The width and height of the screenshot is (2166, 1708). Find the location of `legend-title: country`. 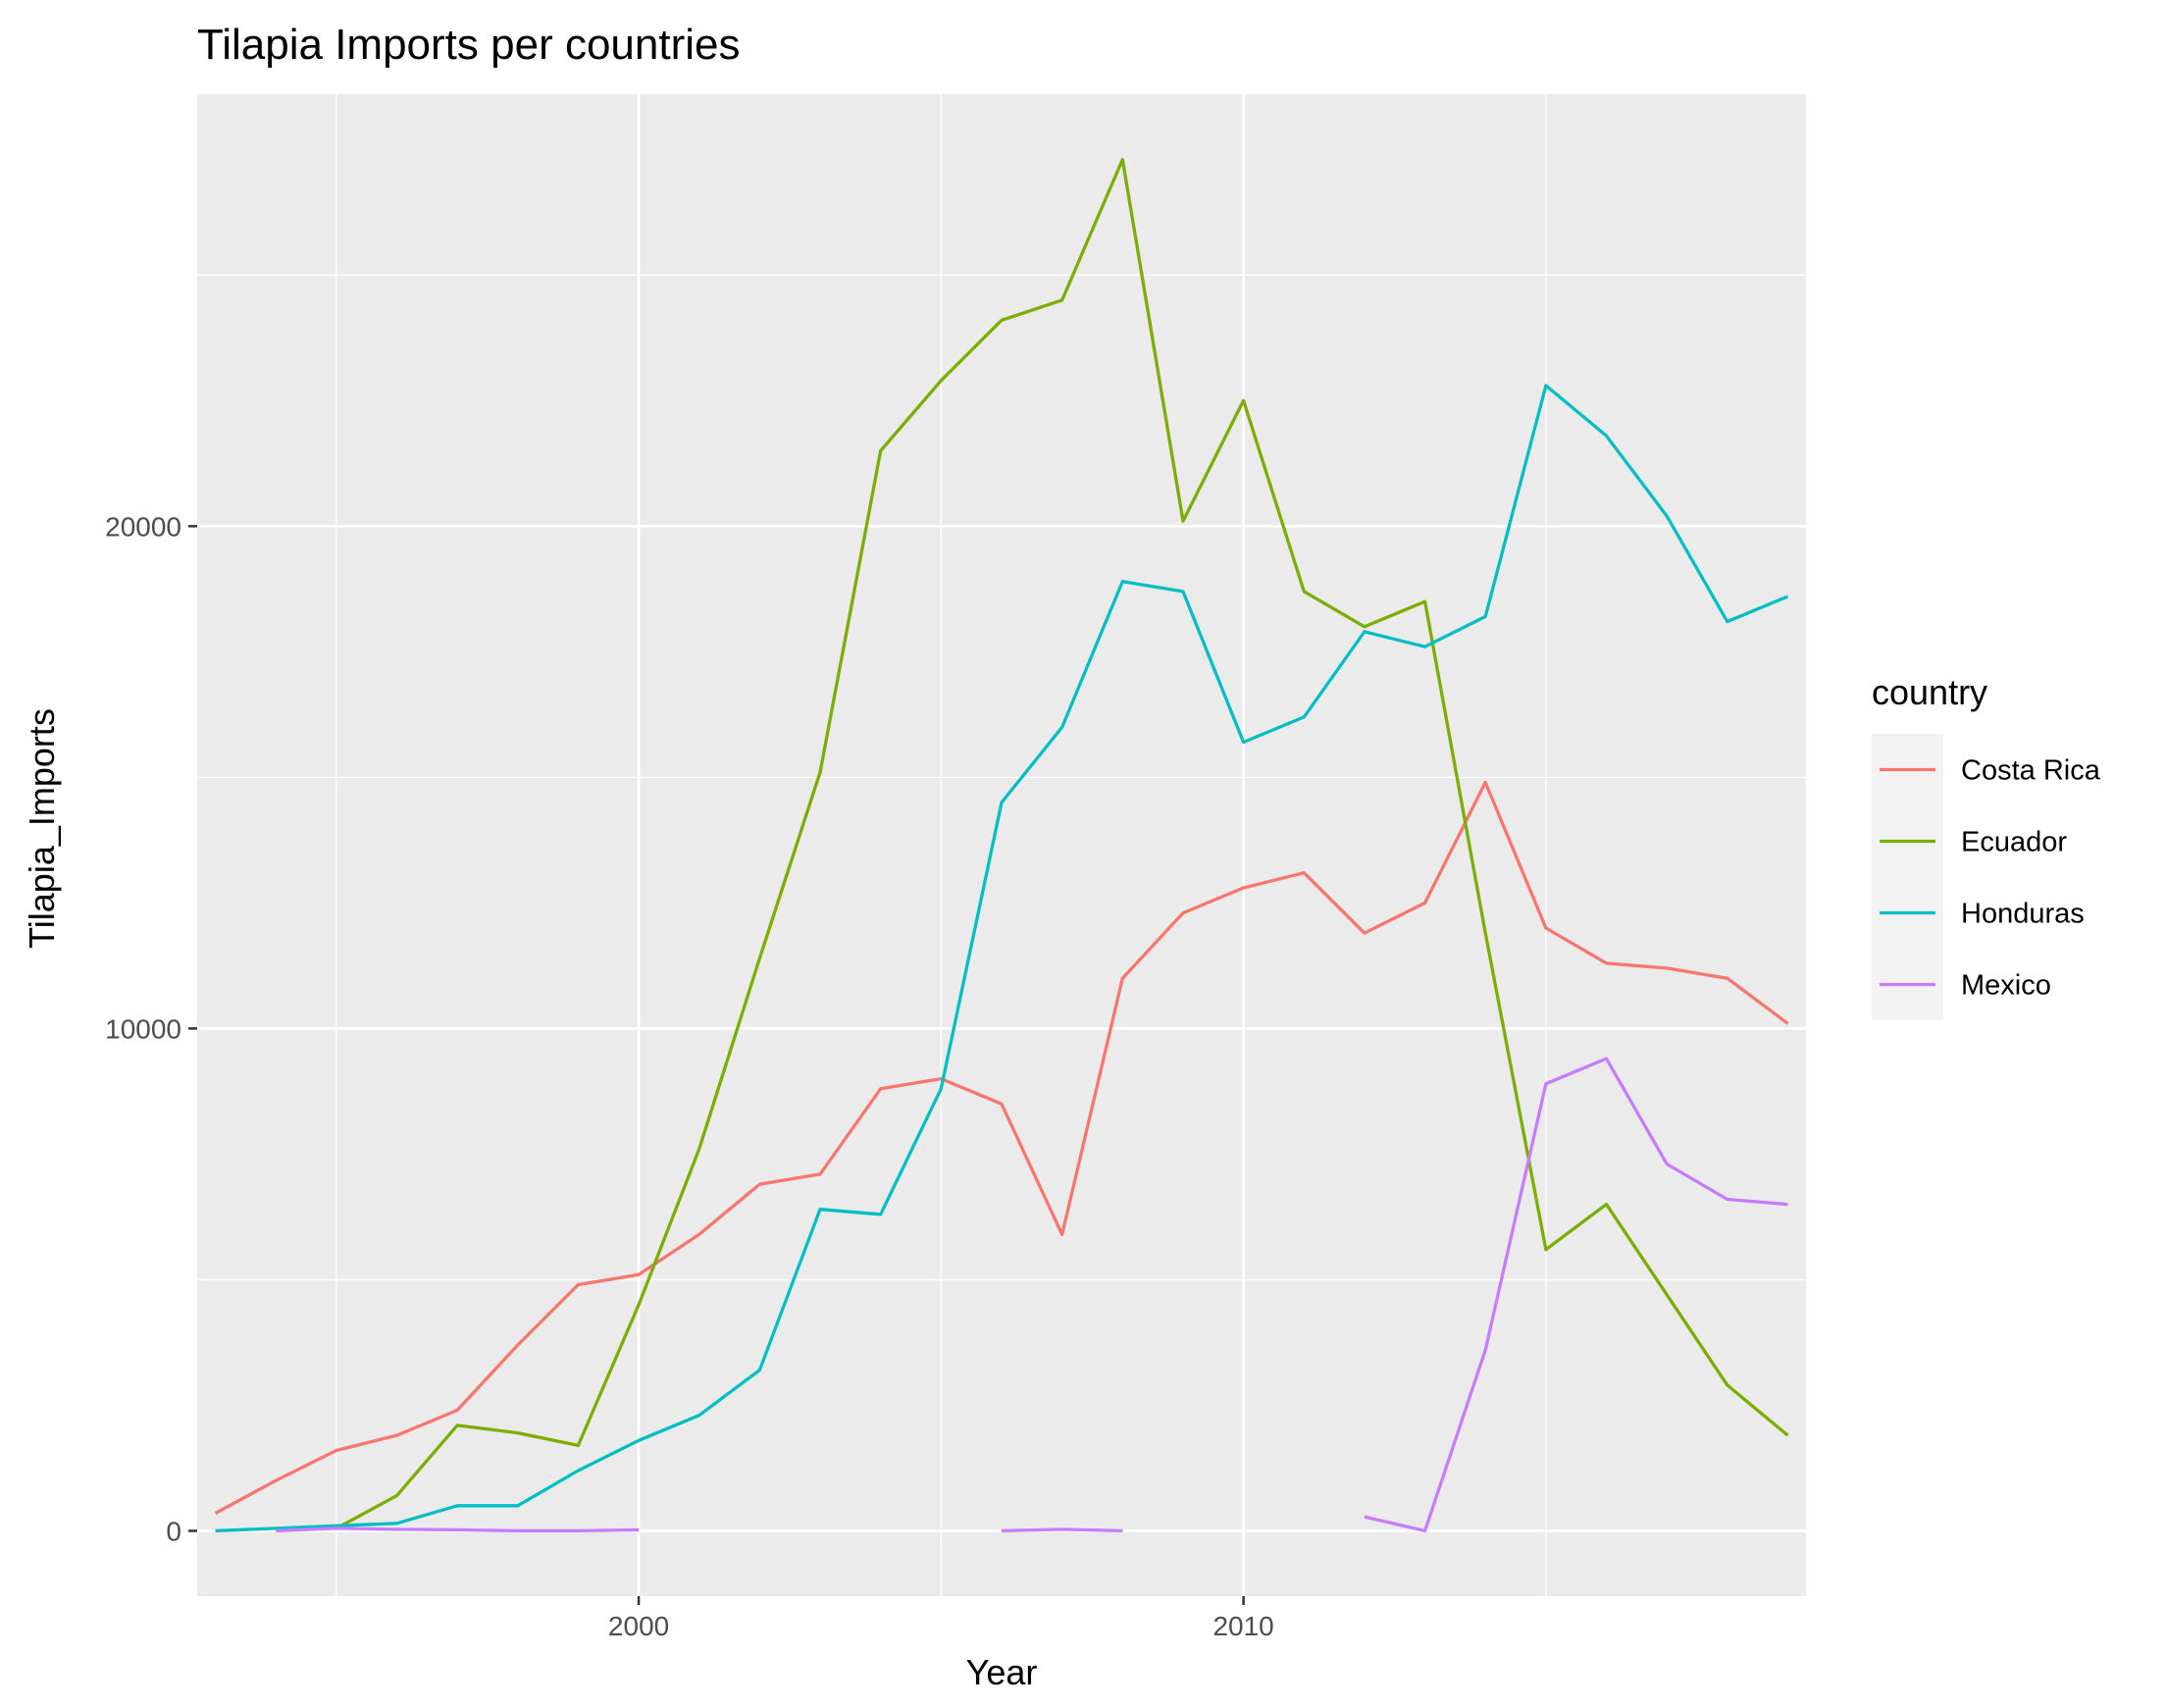

legend-title: country is located at coordinates (1929, 692).